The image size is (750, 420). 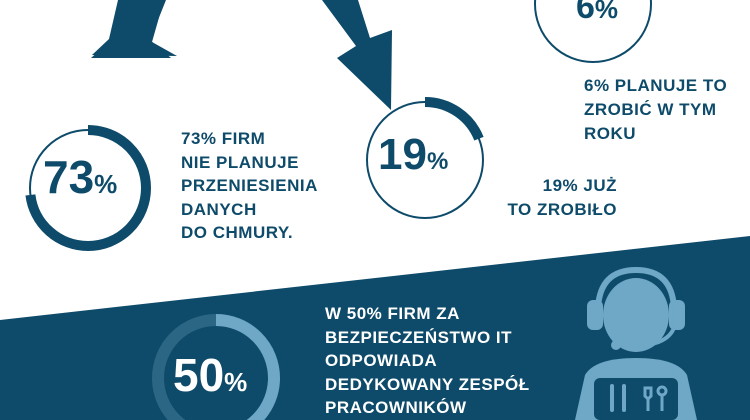 What do you see at coordinates (562, 197) in the screenshot?
I see `stat-19-caption: 19% JUŻ TO ZROBIŁO` at bounding box center [562, 197].